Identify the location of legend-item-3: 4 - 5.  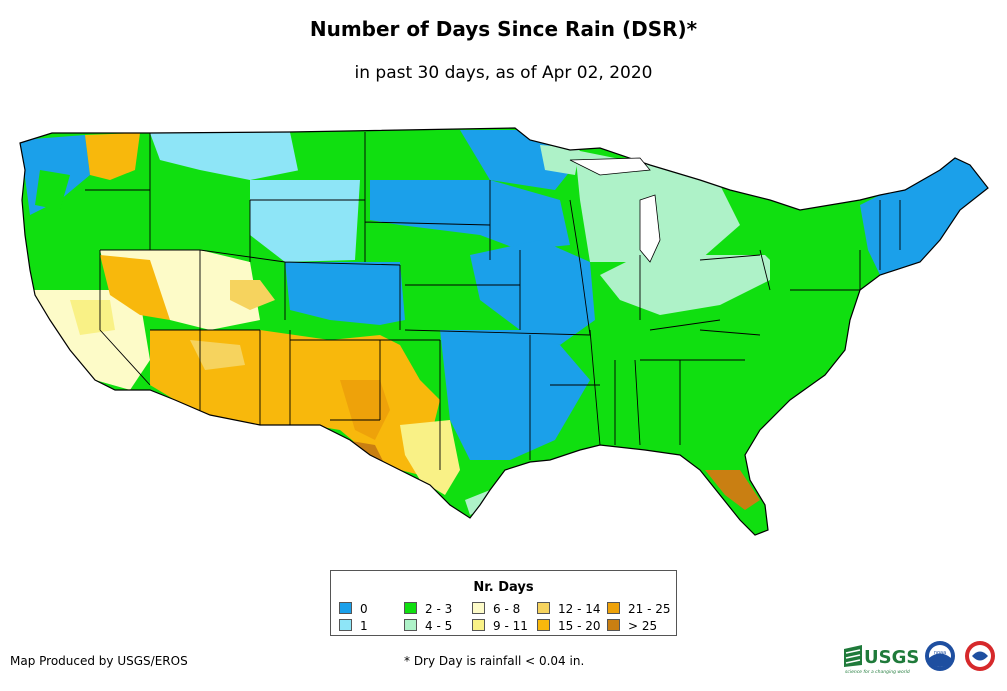
(428, 626).